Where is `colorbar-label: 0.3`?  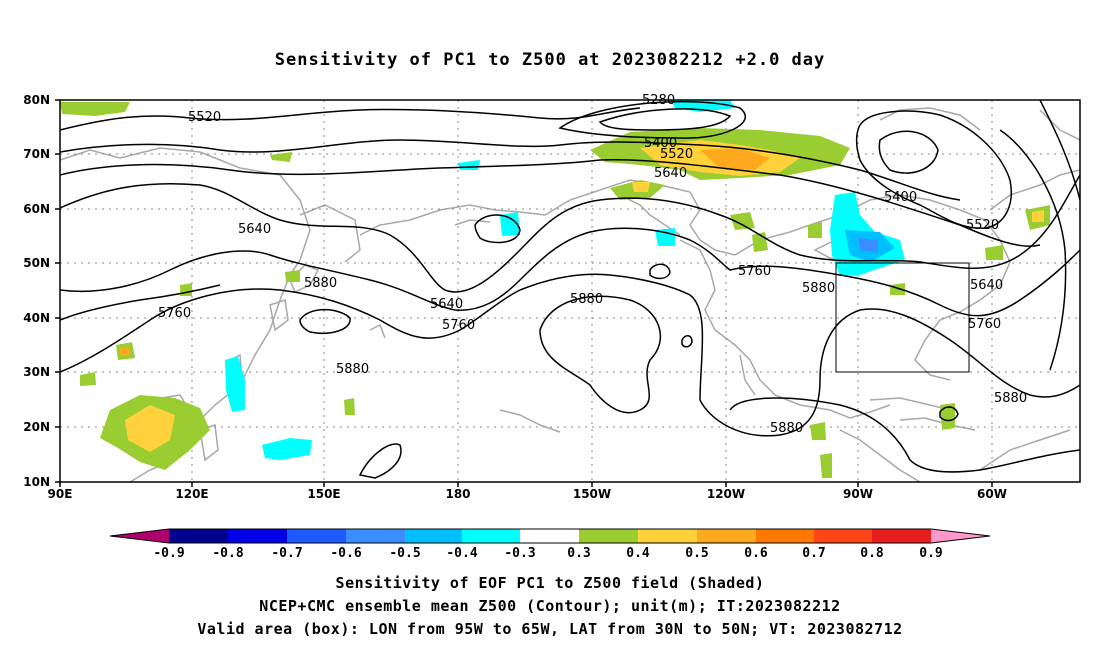
colorbar-label: 0.3 is located at coordinates (578, 553).